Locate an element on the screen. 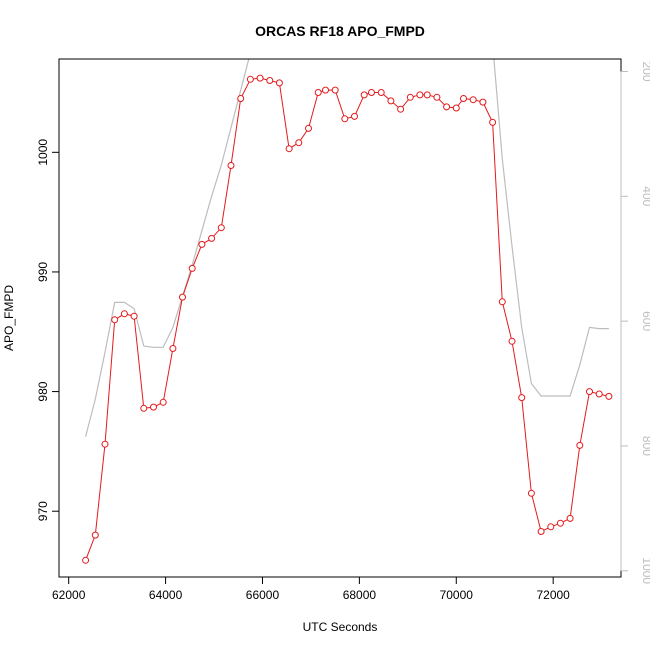  x-tick-label: 64000 is located at coordinates (166, 595).